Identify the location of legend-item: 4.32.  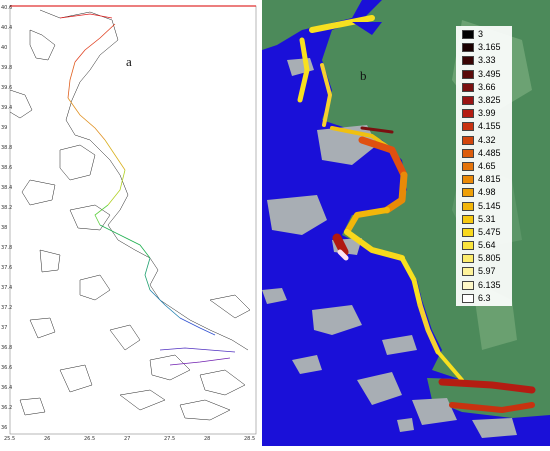
(487, 140).